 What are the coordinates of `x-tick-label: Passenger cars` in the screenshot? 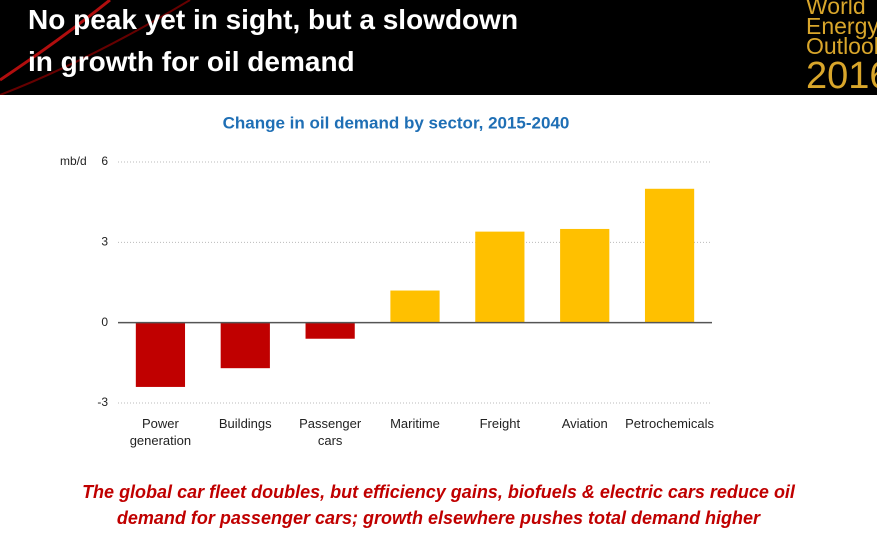 It's located at (330, 432).